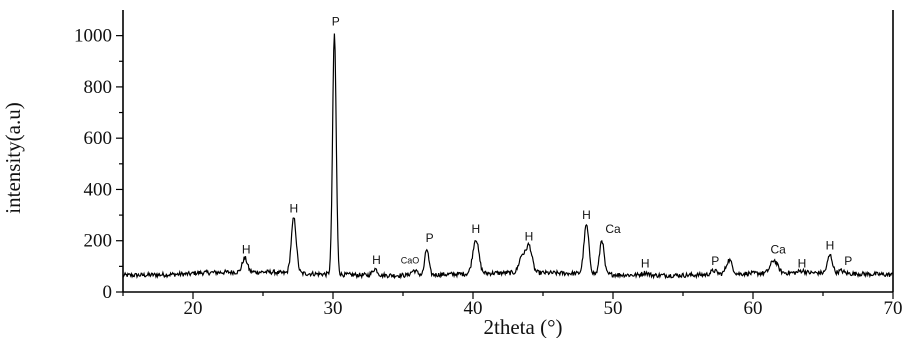  What do you see at coordinates (523, 326) in the screenshot?
I see `x-axis-title: 2theta (°)` at bounding box center [523, 326].